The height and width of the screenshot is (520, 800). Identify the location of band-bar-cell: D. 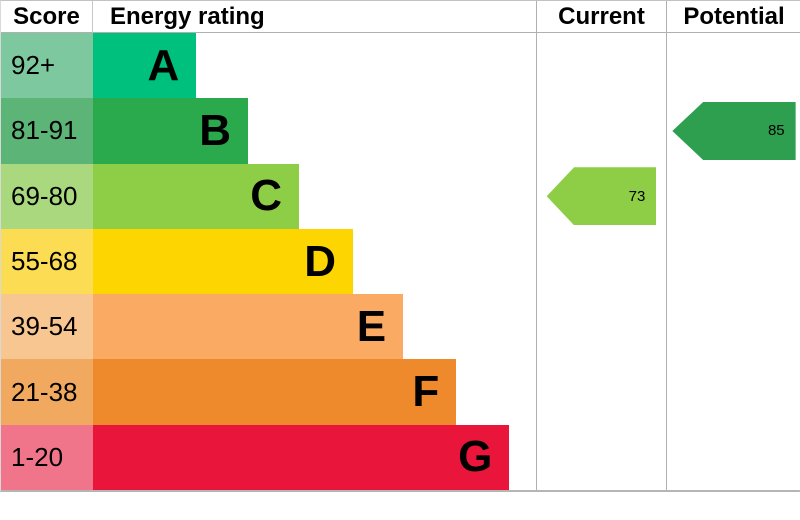
(314, 261).